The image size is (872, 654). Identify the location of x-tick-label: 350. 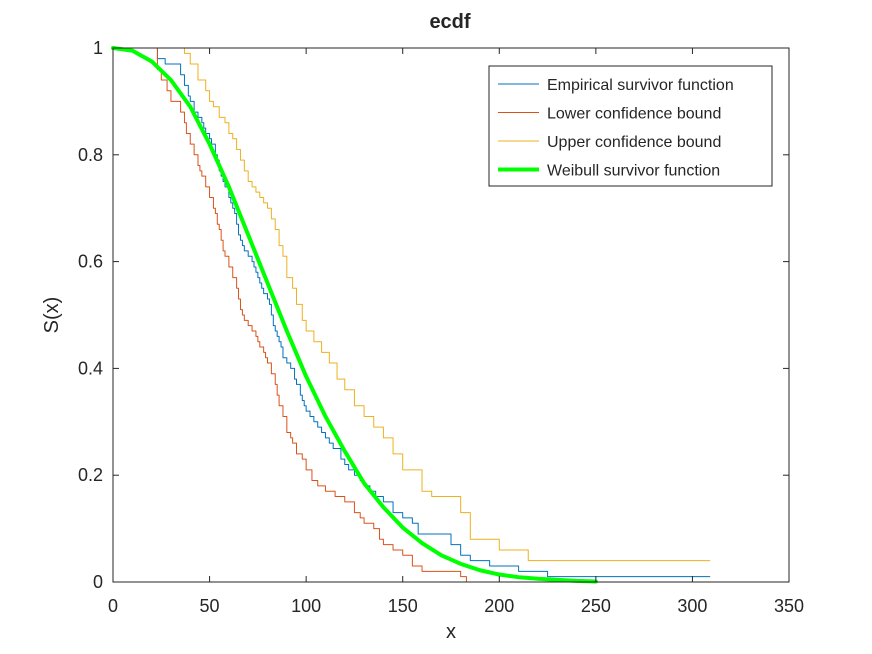
(789, 606).